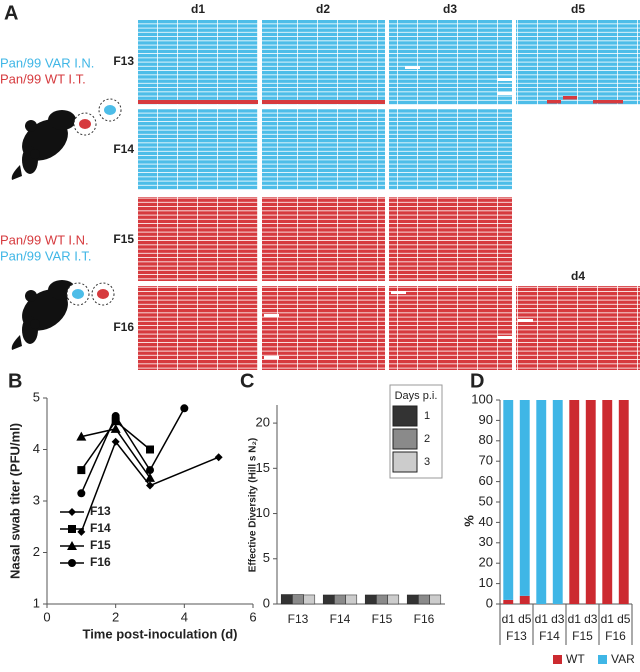 The image size is (640, 672). Describe the element at coordinates (253, 505) in the screenshot. I see `y-axis-label: Effective Diversity (Hill s N₂)` at that location.